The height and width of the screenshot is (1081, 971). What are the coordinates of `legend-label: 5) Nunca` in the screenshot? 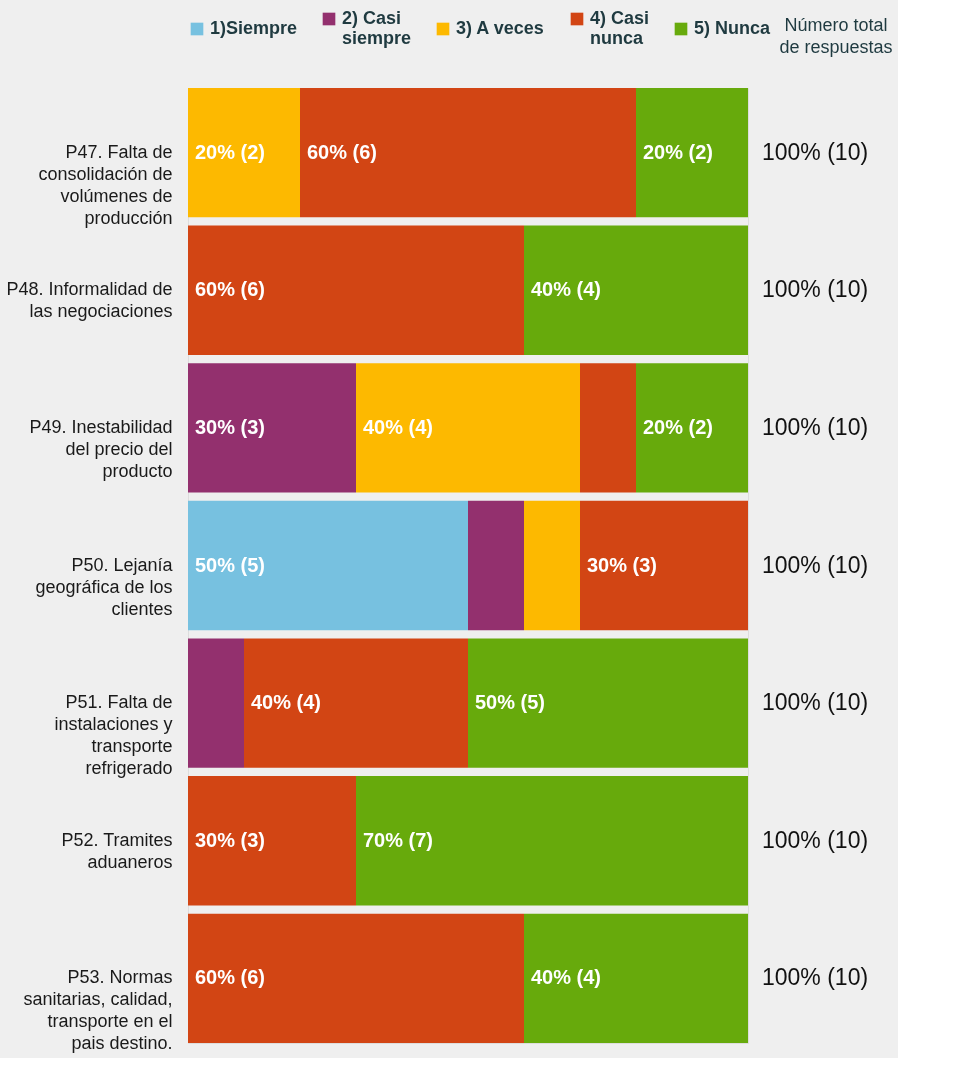 It's located at (733, 28).